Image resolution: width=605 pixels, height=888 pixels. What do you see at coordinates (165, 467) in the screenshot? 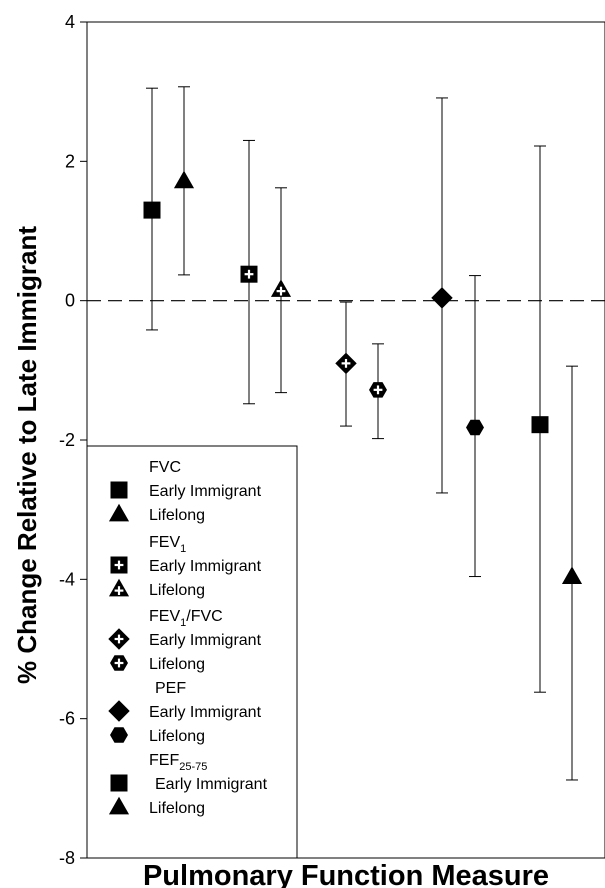
I see `legend-group-title: FVC` at bounding box center [165, 467].